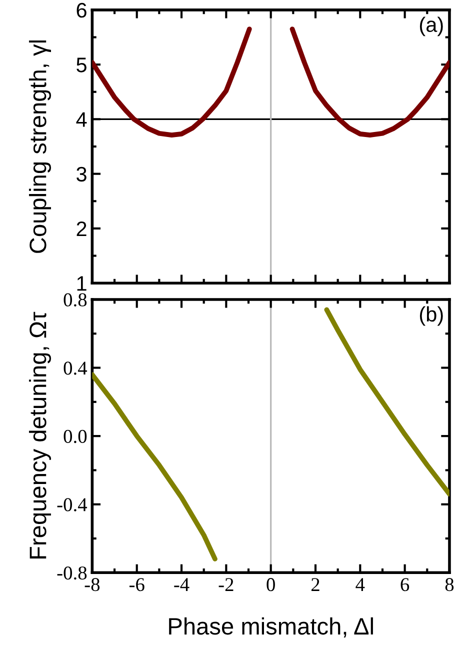 Image resolution: width=461 pixels, height=662 pixels. Describe the element at coordinates (92, 585) in the screenshot. I see `x-tick-label: -8` at that location.